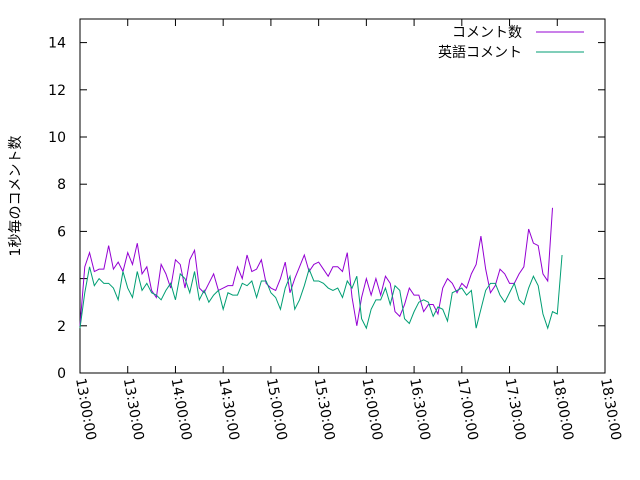 The width and height of the screenshot is (640, 480). What do you see at coordinates (324, 409) in the screenshot?
I see `x-tick-label: 15:30:00` at bounding box center [324, 409].